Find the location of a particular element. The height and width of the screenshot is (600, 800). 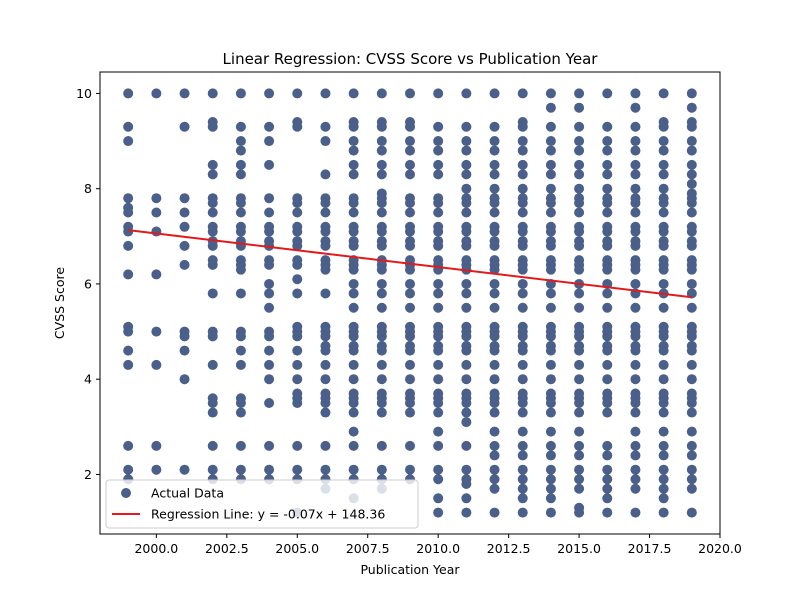

y-axis: 2 4 6 8 10 is located at coordinates (88, 284).